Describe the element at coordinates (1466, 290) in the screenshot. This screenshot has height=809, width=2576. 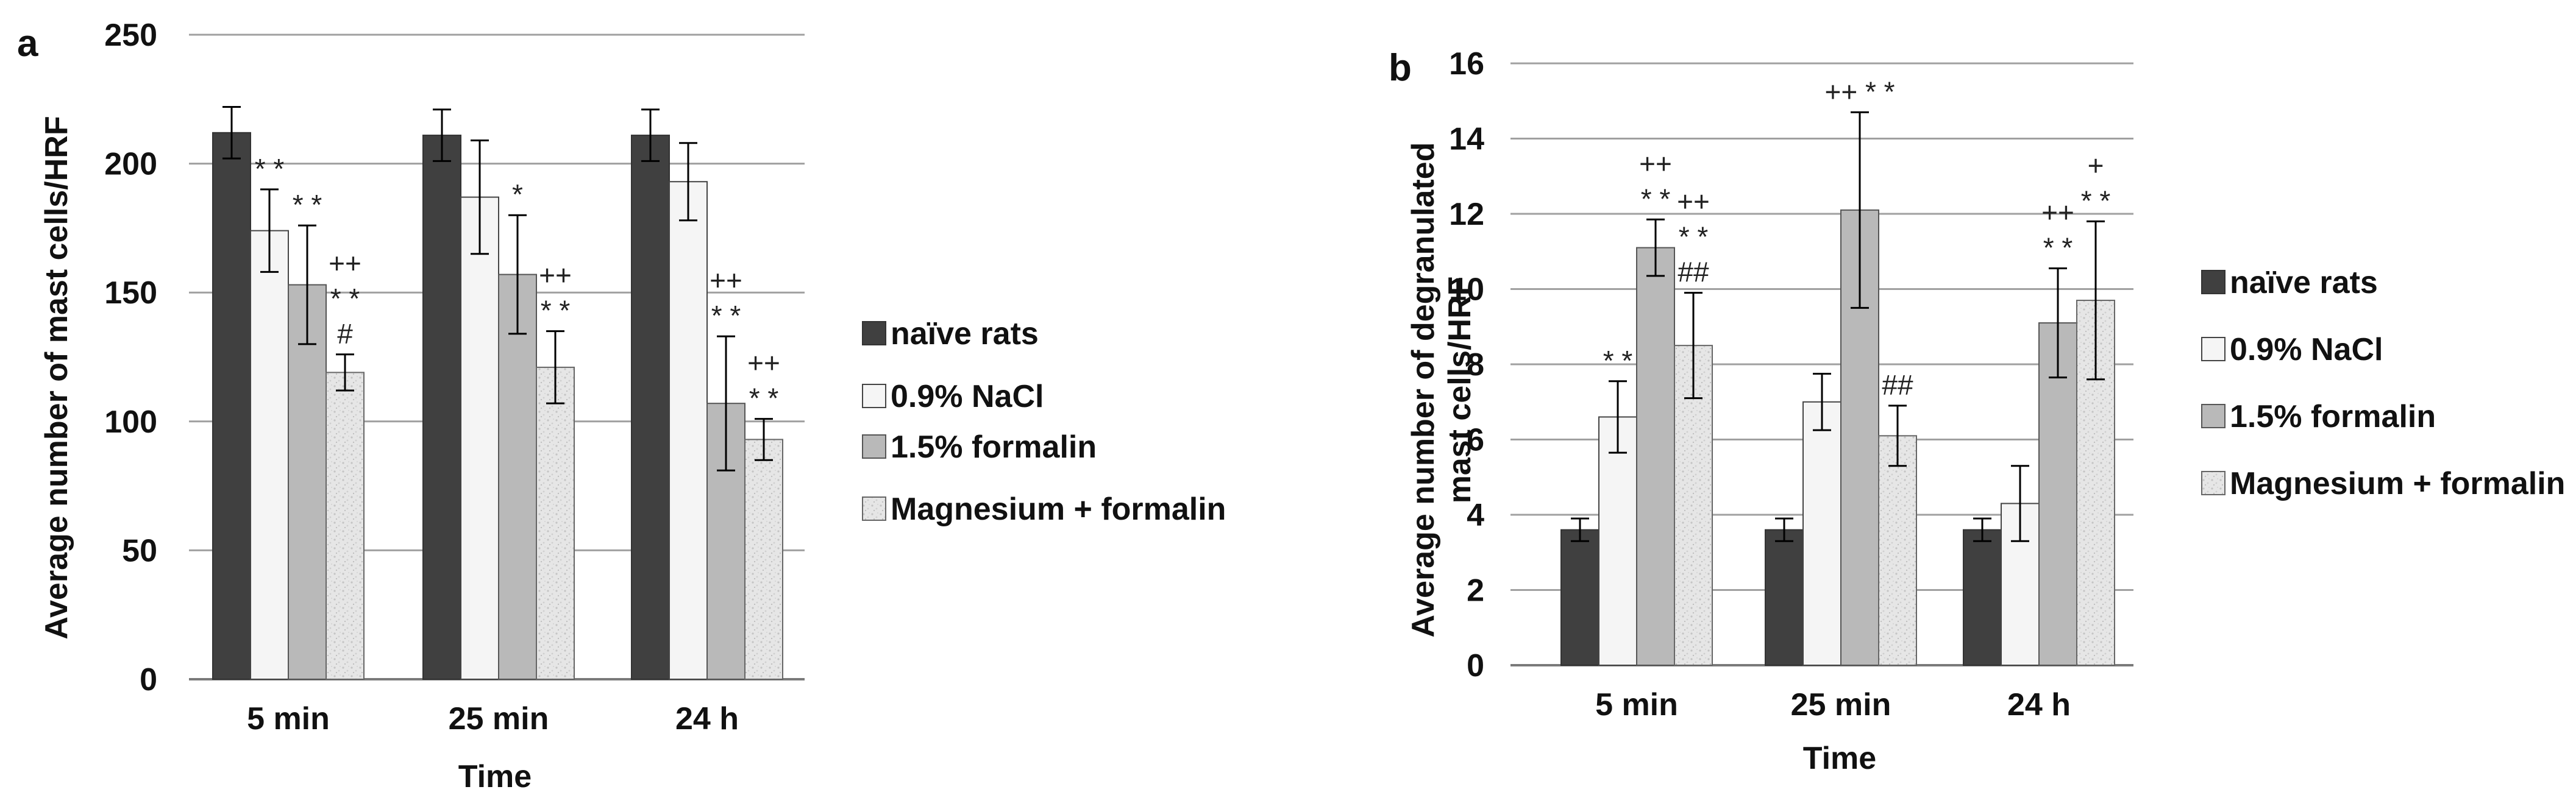
I see `chart-b-y-tick-10: 10` at that location.